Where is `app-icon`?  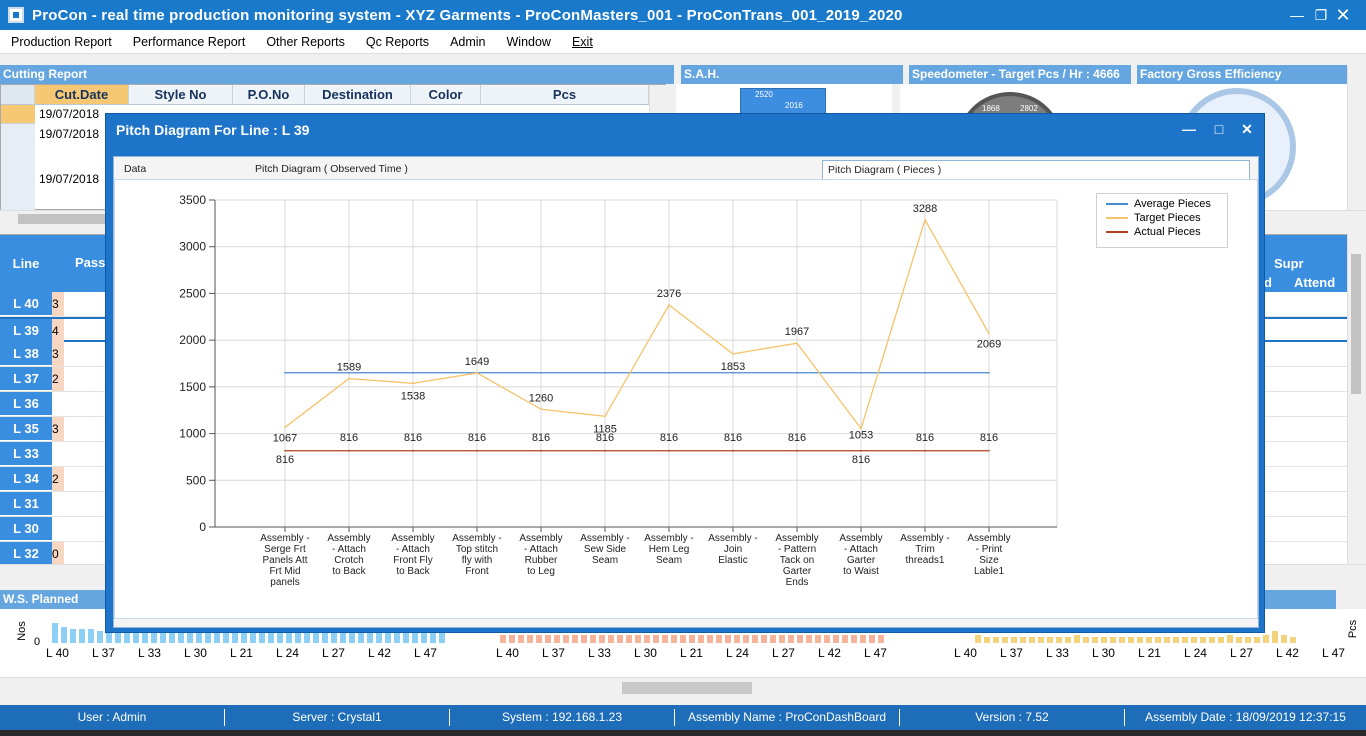
app-icon is located at coordinates (16, 15).